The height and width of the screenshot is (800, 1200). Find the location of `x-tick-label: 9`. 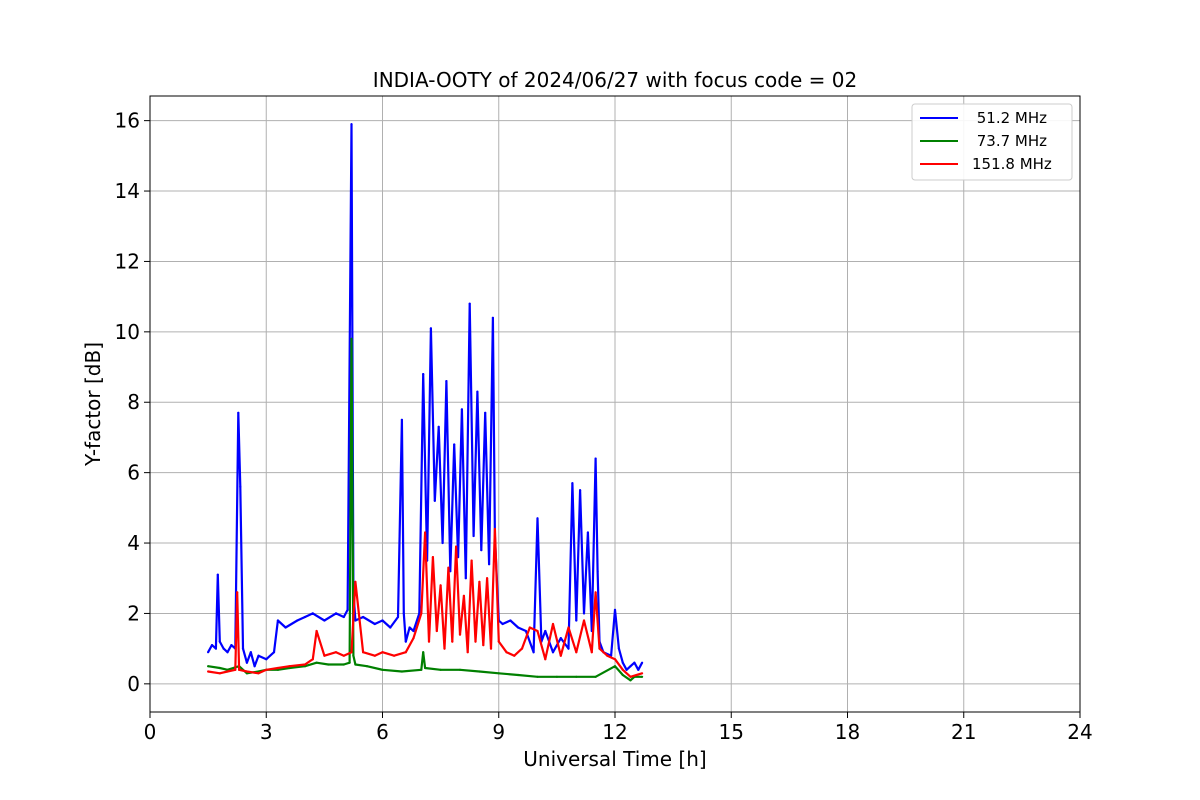

x-tick-label: 9 is located at coordinates (498, 732).